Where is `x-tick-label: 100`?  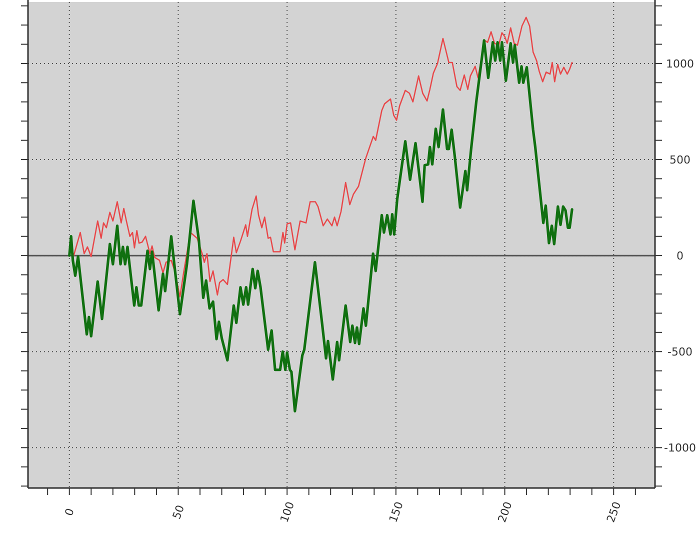 x-tick-label: 100 is located at coordinates (288, 512).